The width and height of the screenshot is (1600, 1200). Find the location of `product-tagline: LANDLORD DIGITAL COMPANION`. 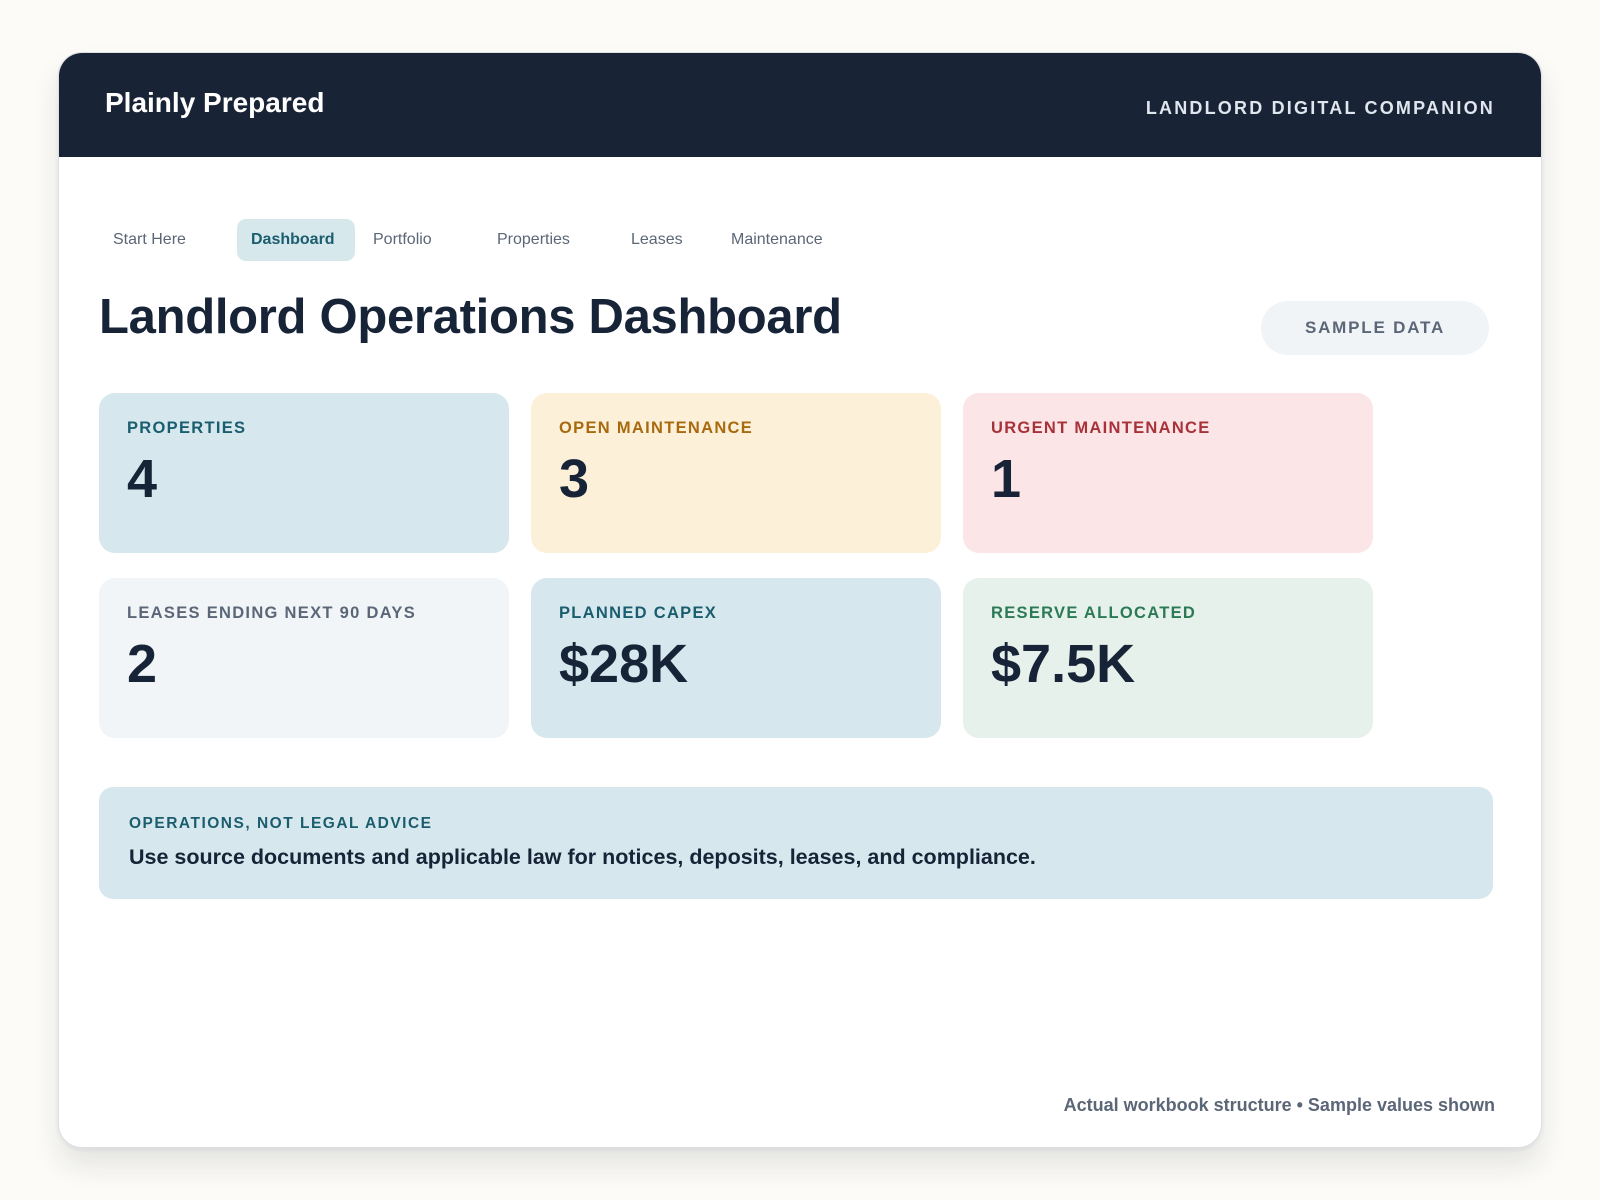

product-tagline: LANDLORD DIGITAL COMPANION is located at coordinates (1320, 107).